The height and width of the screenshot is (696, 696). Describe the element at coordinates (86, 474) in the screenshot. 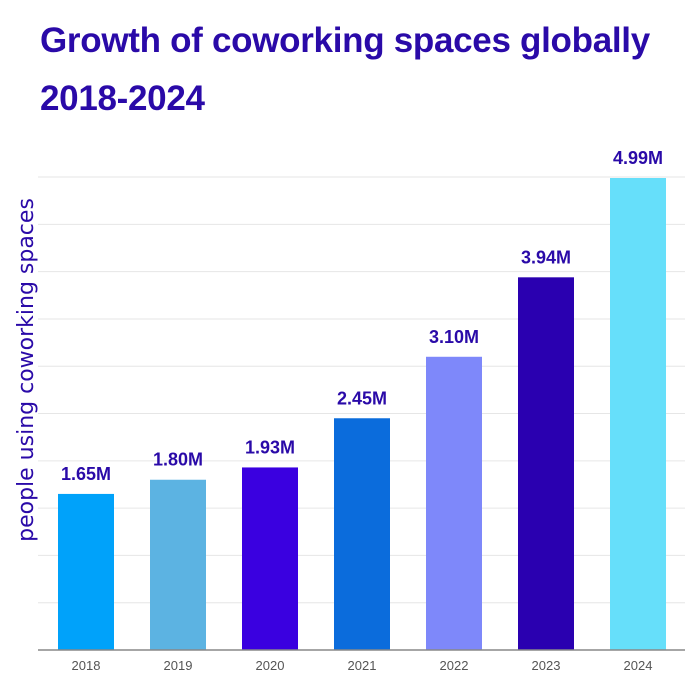

I see `data-label-2018: 1.65M` at that location.